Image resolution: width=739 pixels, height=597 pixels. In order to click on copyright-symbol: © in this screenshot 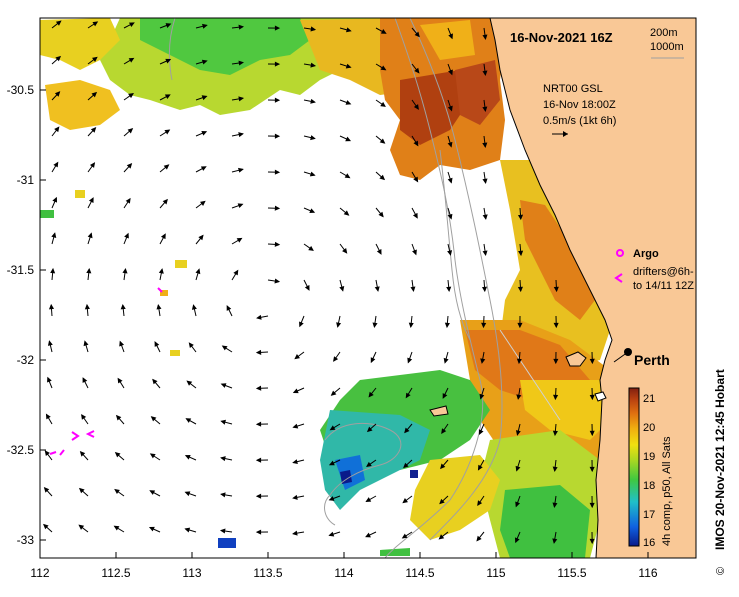, I will do `click(721, 571)`.